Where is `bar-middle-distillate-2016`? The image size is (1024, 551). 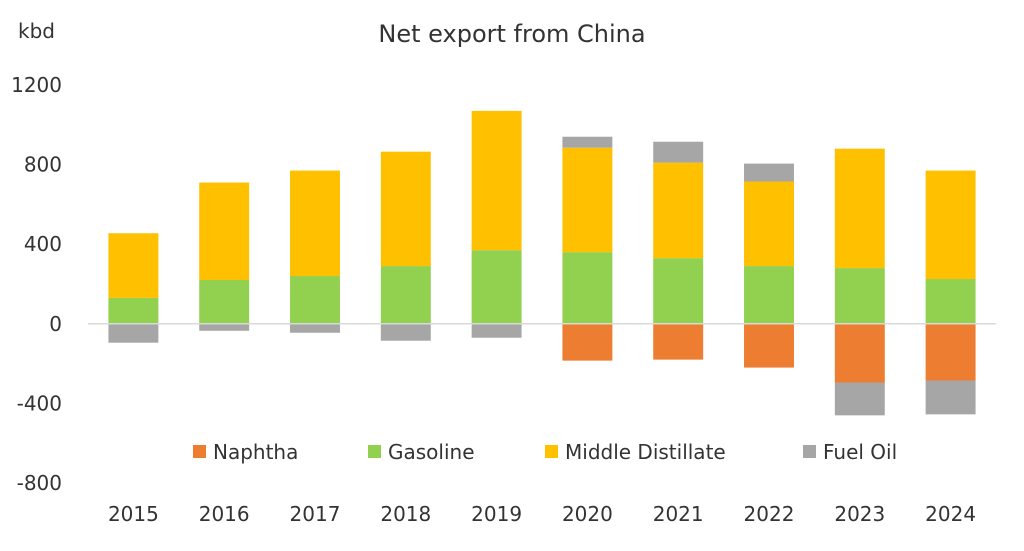 bar-middle-distillate-2016 is located at coordinates (224, 231).